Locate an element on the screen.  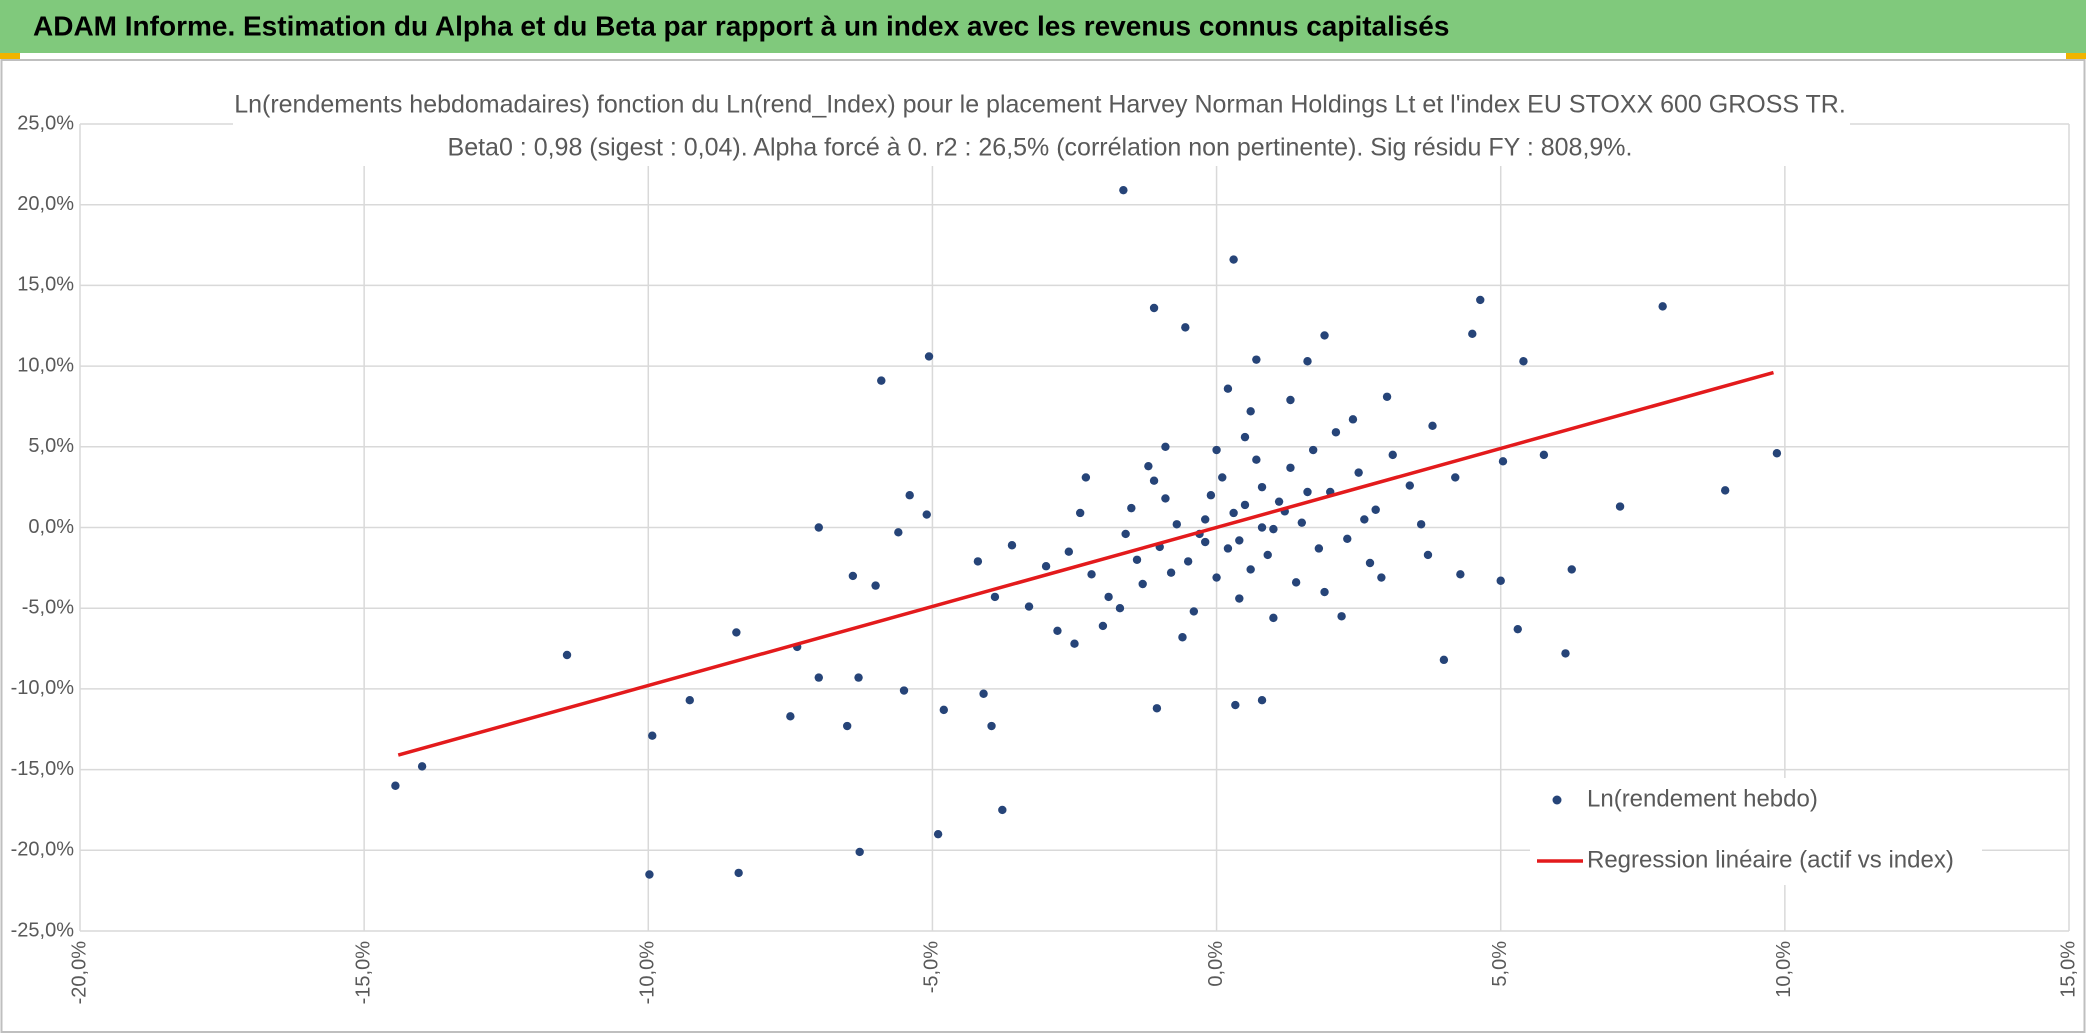
y-tick-label: -5,0% is located at coordinates (48, 607).